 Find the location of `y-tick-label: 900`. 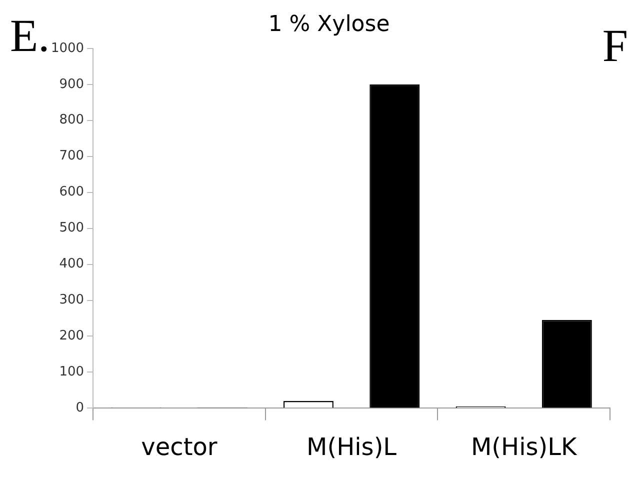

y-tick-label: 900 is located at coordinates (71, 84).